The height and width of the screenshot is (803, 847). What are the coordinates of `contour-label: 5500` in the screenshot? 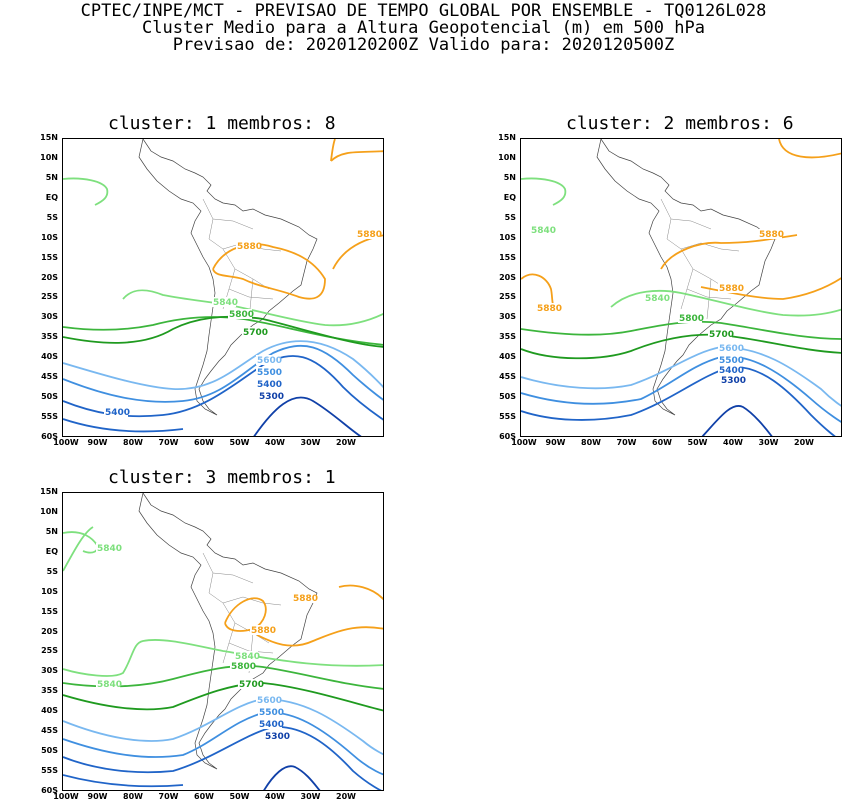 It's located at (271, 713).